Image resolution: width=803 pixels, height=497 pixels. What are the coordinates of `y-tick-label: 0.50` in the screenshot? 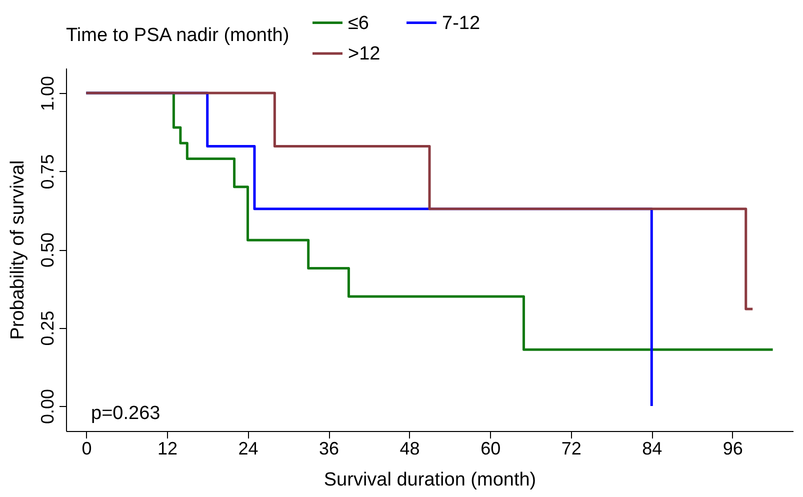 It's located at (48, 250).